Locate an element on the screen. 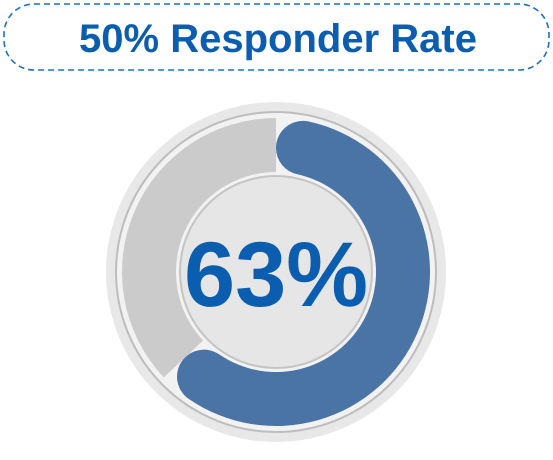 This screenshot has height=460, width=553. data-label: 63% is located at coordinates (276, 275).